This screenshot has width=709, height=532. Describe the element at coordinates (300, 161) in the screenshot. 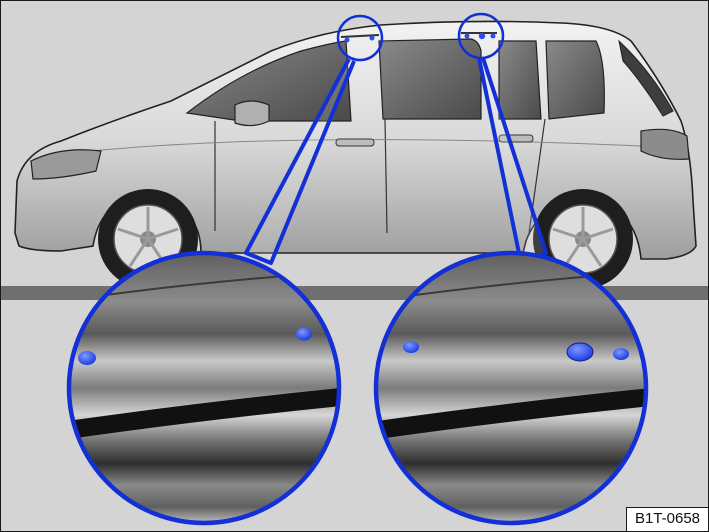

I see `callout-connector-left` at that location.